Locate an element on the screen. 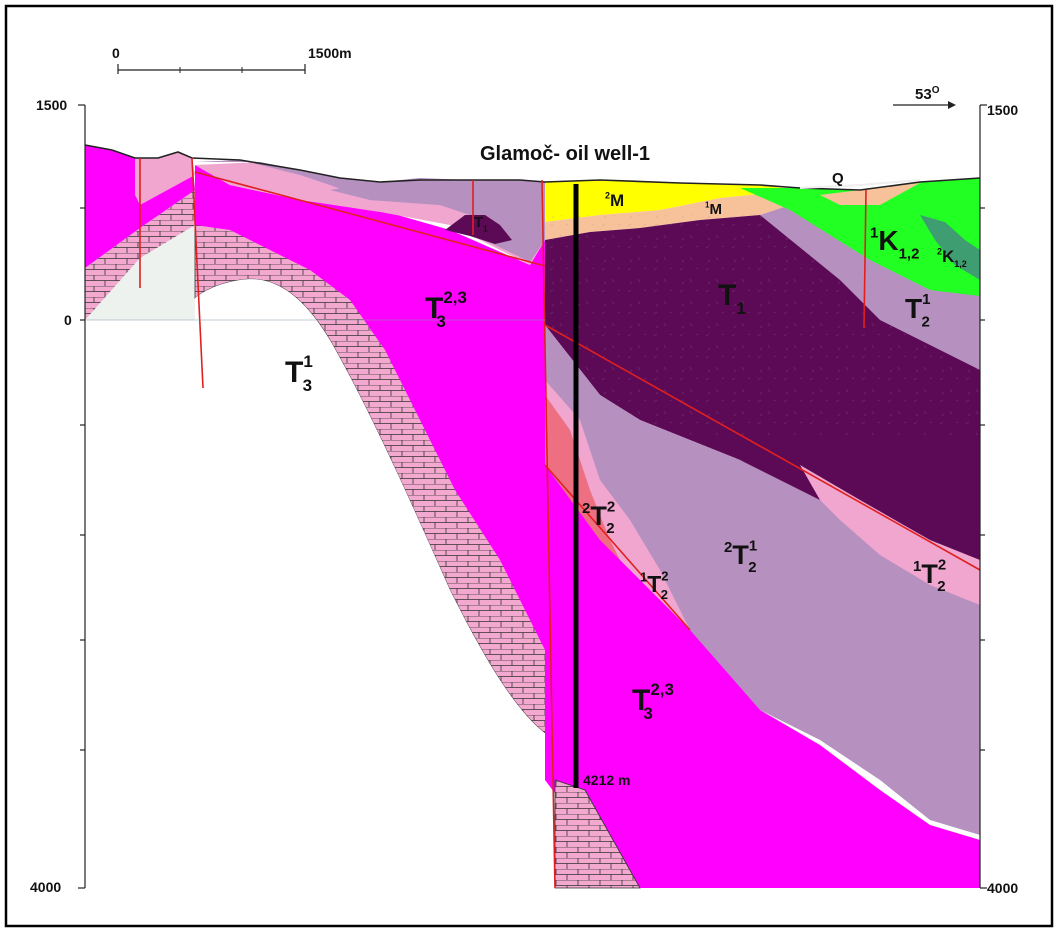  unit-pink-left-top is located at coordinates (165, 178).